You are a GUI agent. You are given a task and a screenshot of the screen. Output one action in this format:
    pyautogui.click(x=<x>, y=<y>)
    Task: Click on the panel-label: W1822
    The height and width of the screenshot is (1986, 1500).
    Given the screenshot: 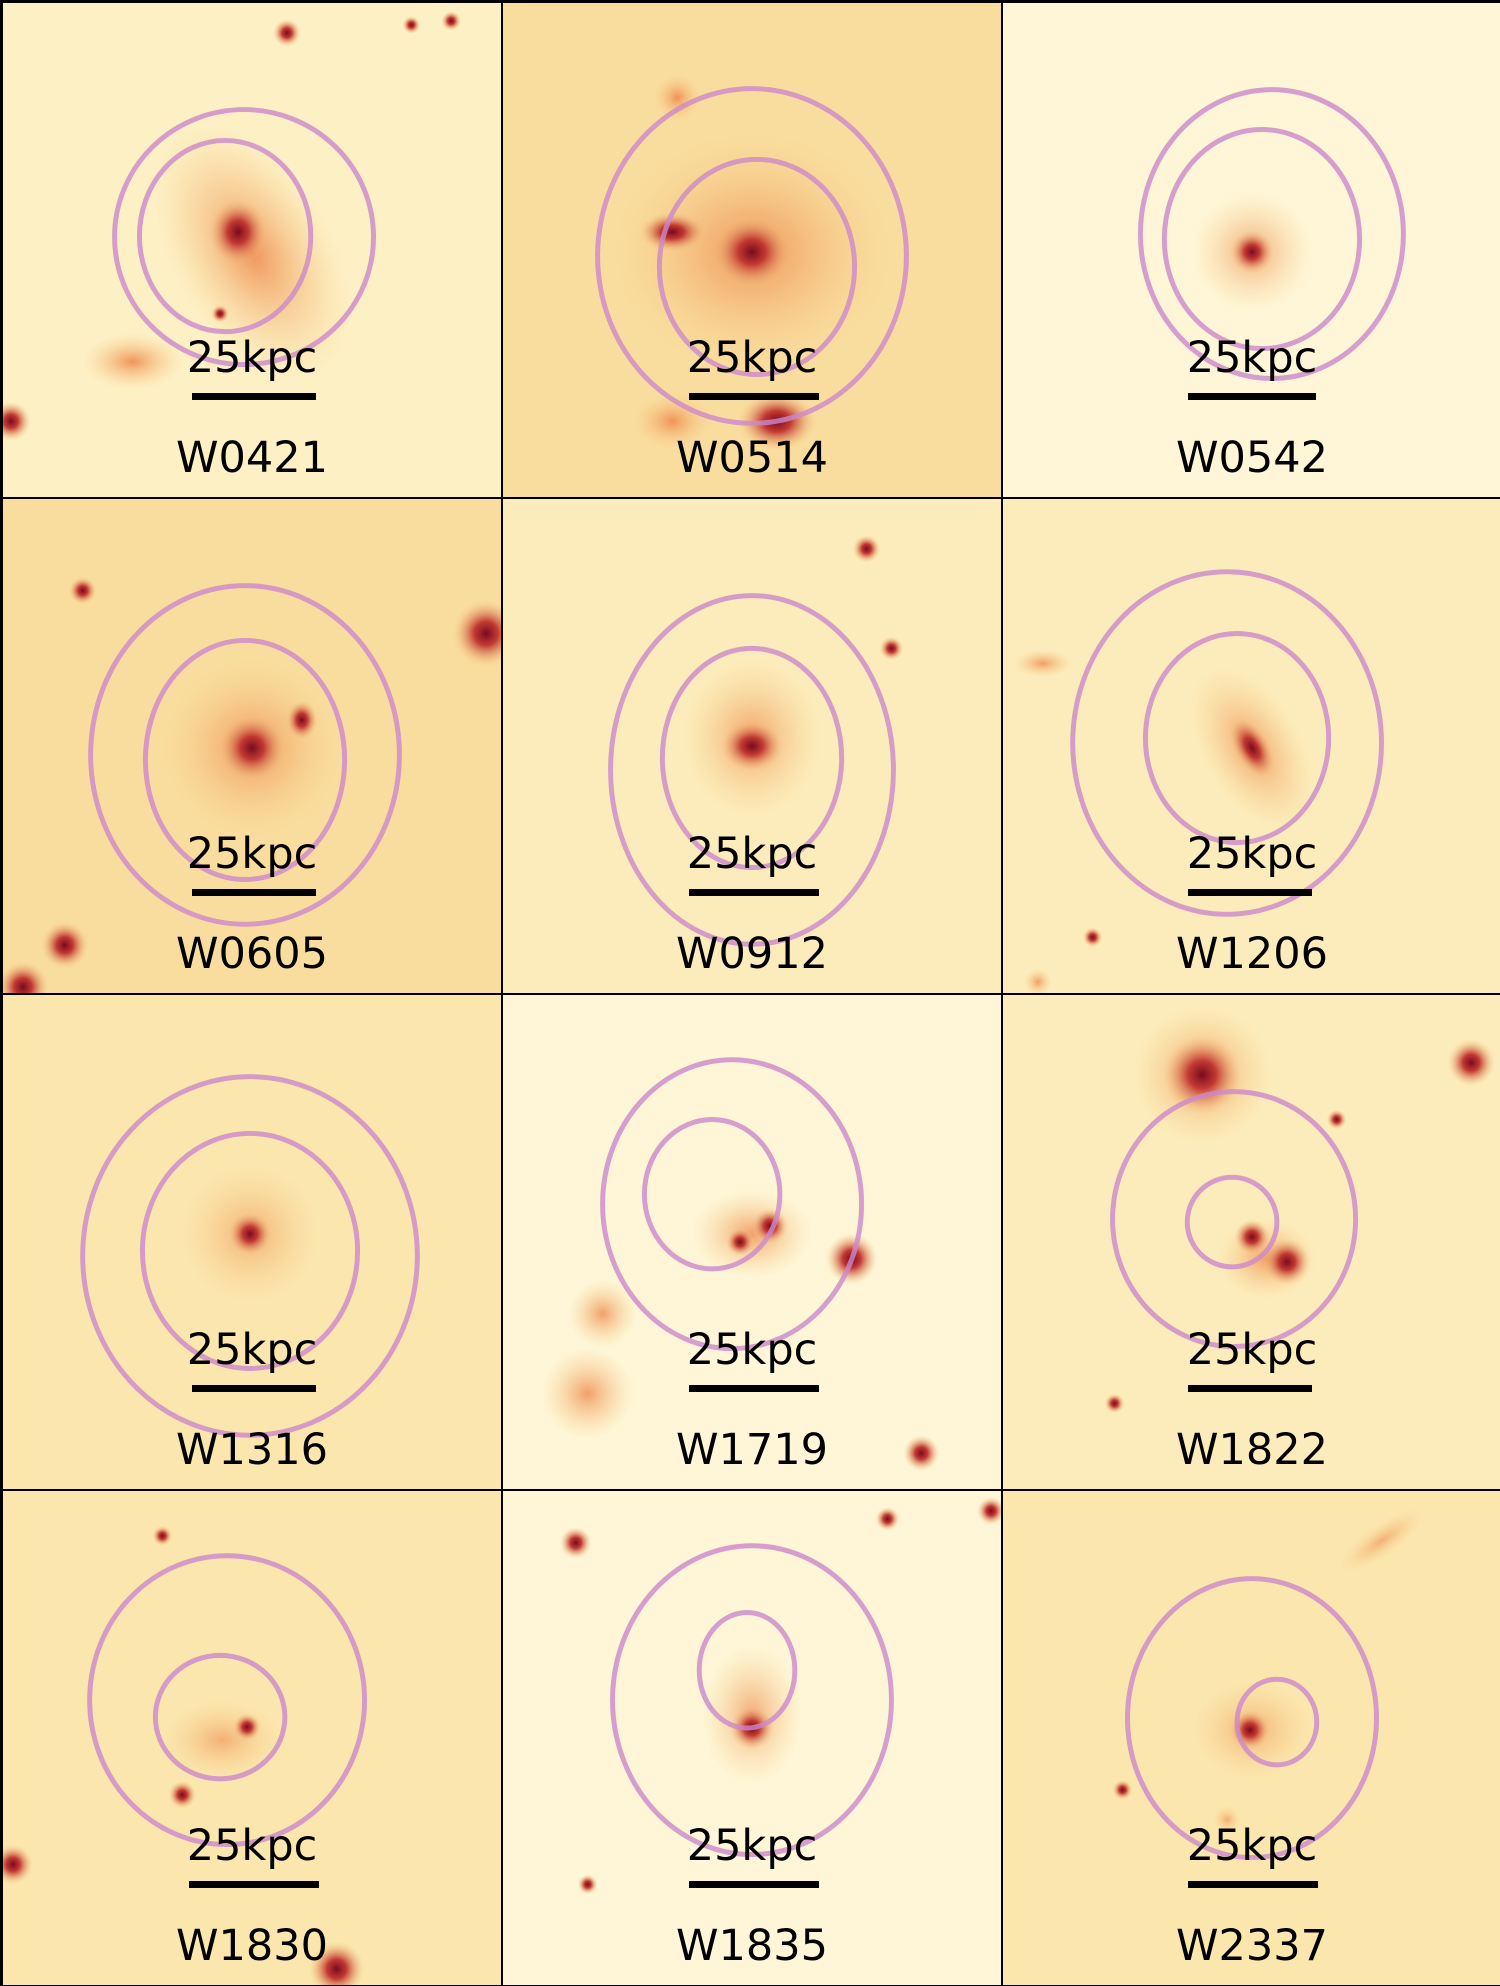 What is the action you would take?
    pyautogui.click(x=1252, y=1450)
    